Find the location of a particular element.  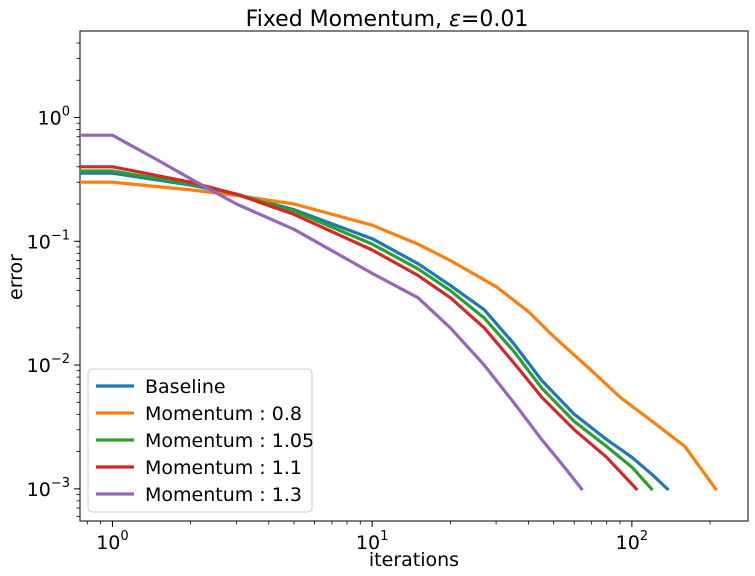

y-axis-label: error is located at coordinates (16, 277).